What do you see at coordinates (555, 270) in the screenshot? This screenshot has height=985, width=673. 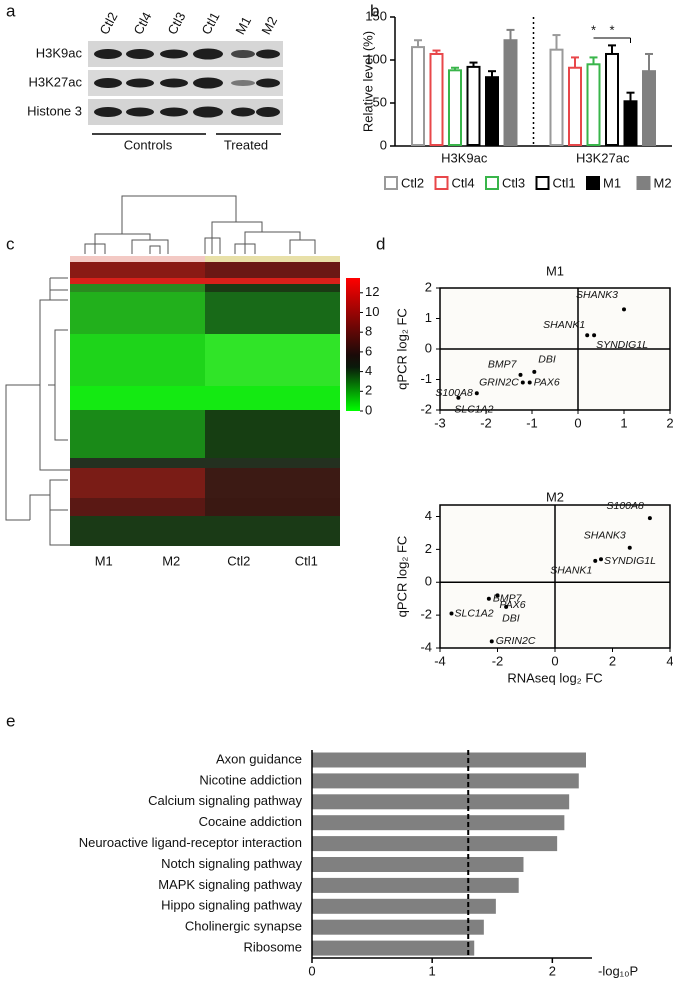 I see `chart-title: M1` at bounding box center [555, 270].